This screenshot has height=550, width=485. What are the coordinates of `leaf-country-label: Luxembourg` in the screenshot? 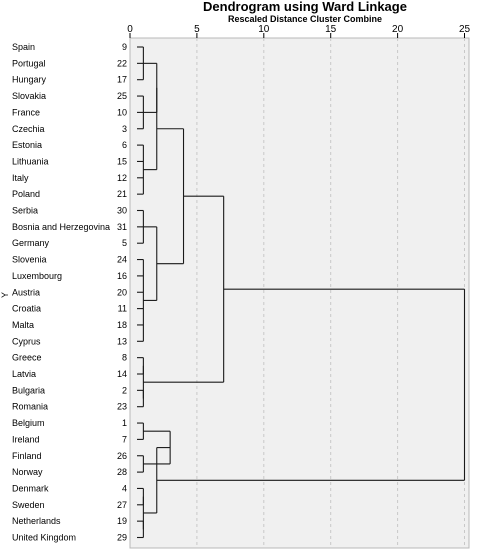 It's located at (37, 276).